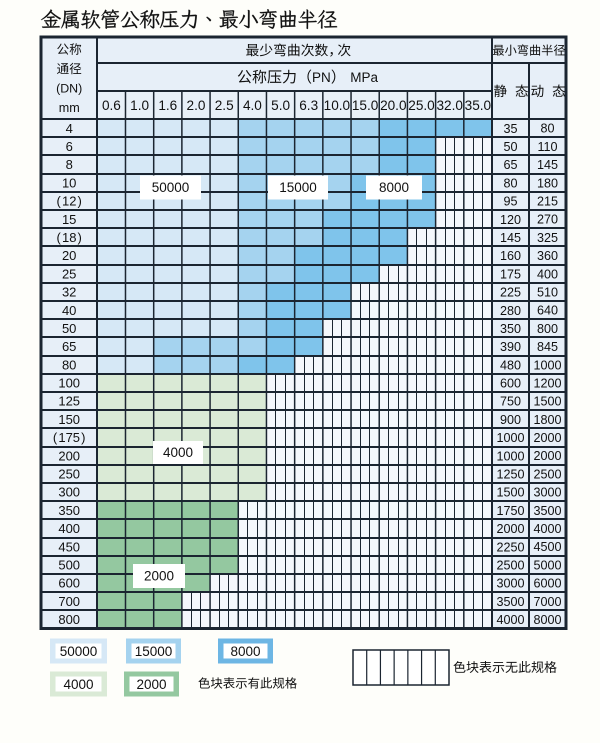 The image size is (600, 743). What do you see at coordinates (510, 293) in the screenshot?
I see `svg-text: 225` at bounding box center [510, 293].